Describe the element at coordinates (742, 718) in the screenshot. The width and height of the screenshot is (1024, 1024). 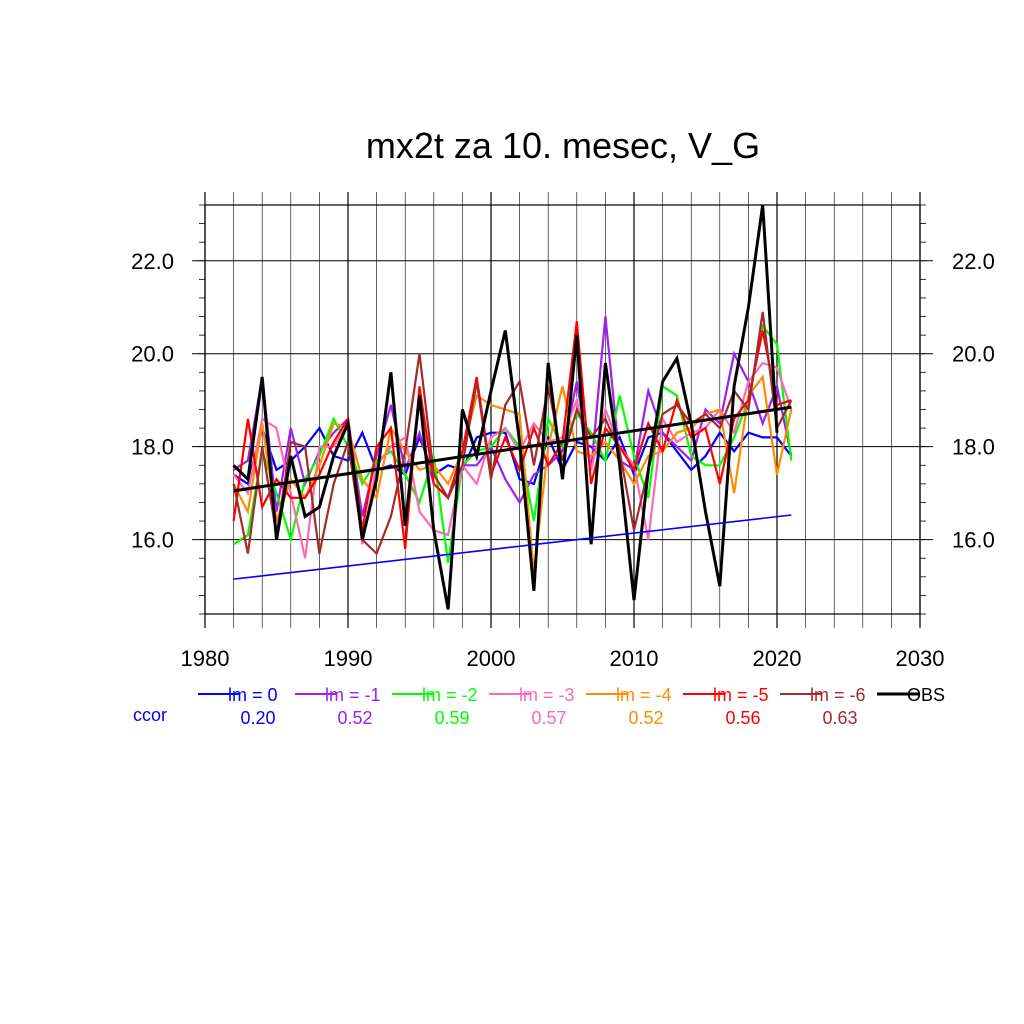
I see `legend-ccor-5: 0.56` at that location.